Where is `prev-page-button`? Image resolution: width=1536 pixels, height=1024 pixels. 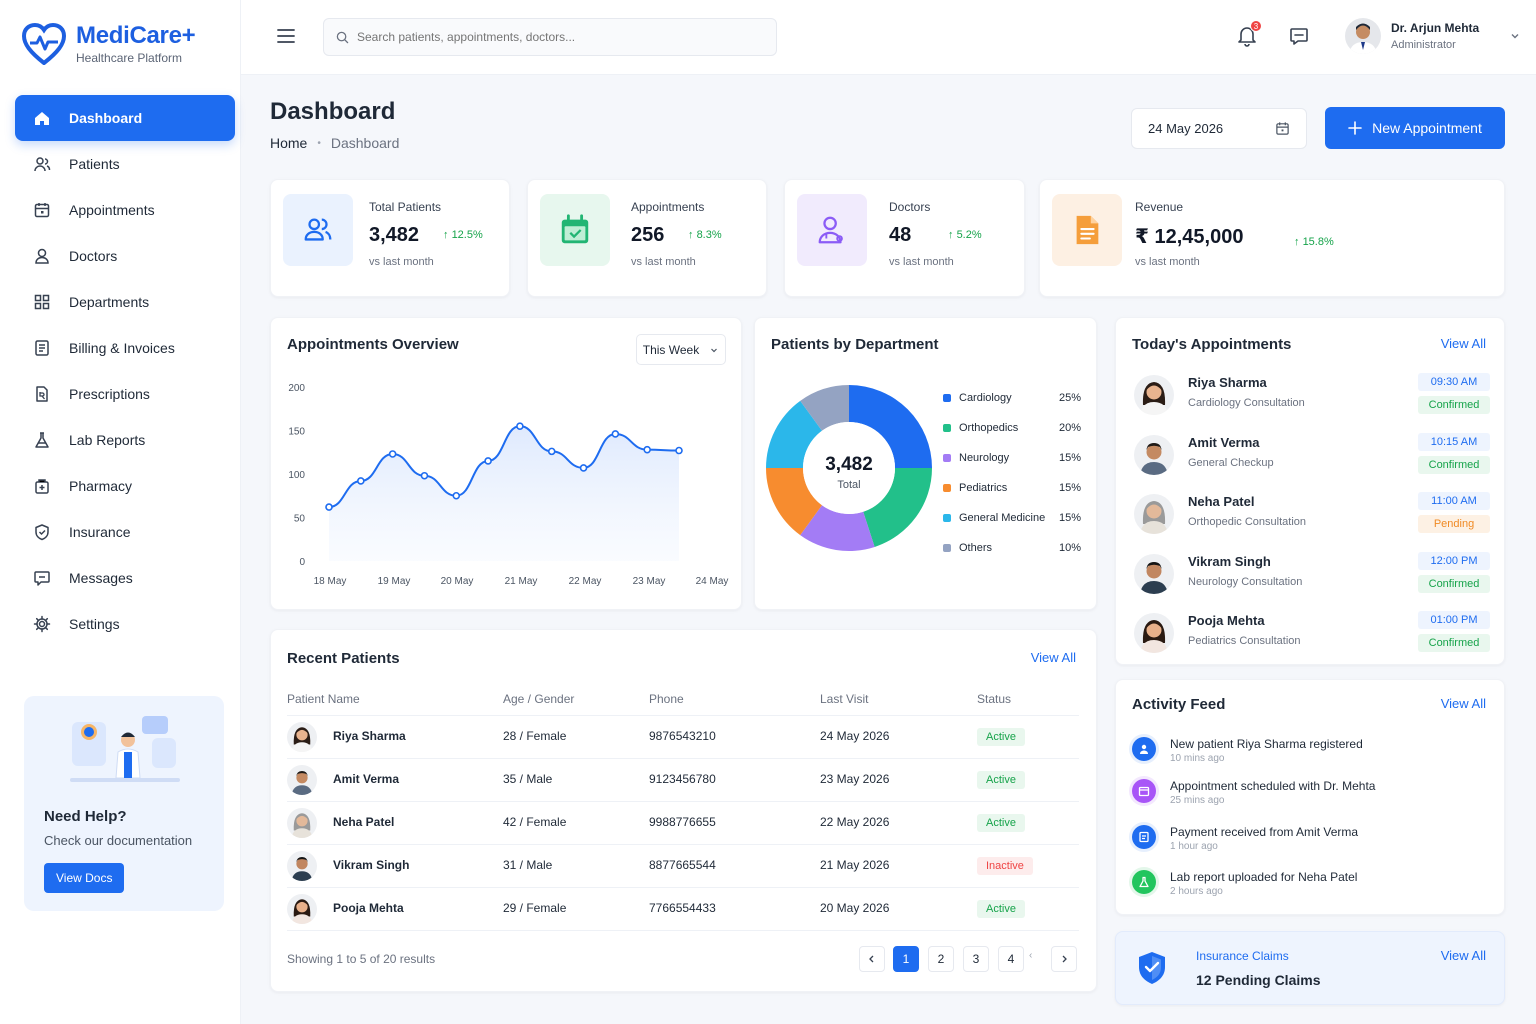 prev-page-button is located at coordinates (872, 959).